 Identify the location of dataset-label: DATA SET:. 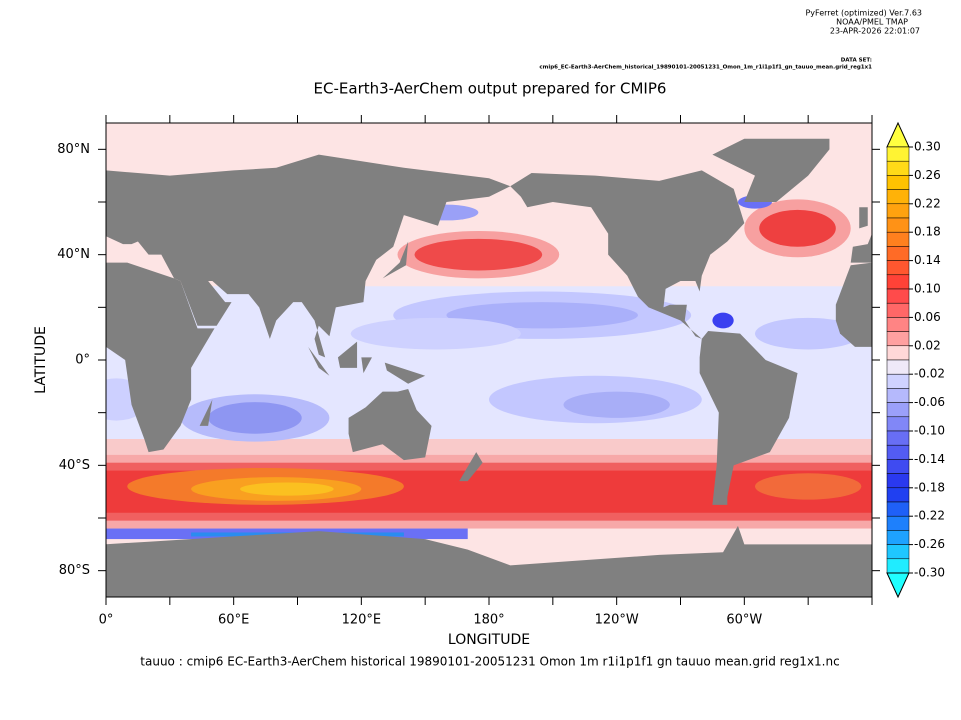
(856, 61).